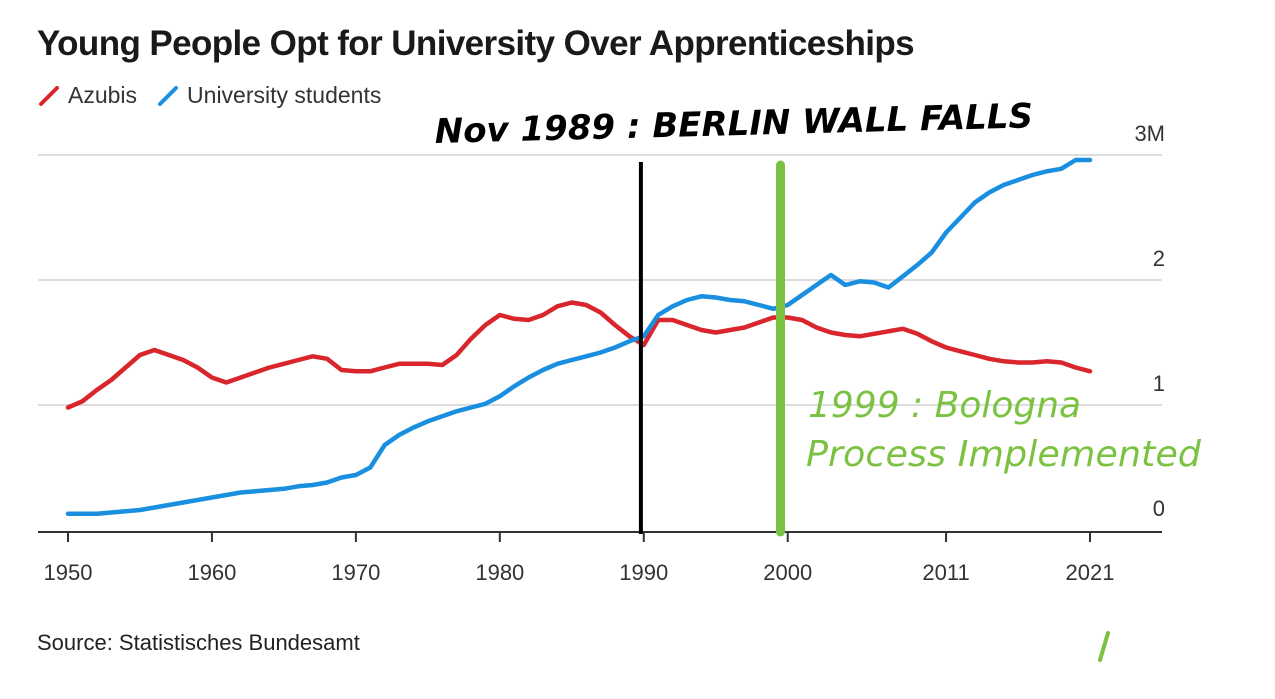 The width and height of the screenshot is (1275, 699). Describe the element at coordinates (1149, 321) in the screenshot. I see `y-axis-tick-labels: 0 1 2 3M` at that location.